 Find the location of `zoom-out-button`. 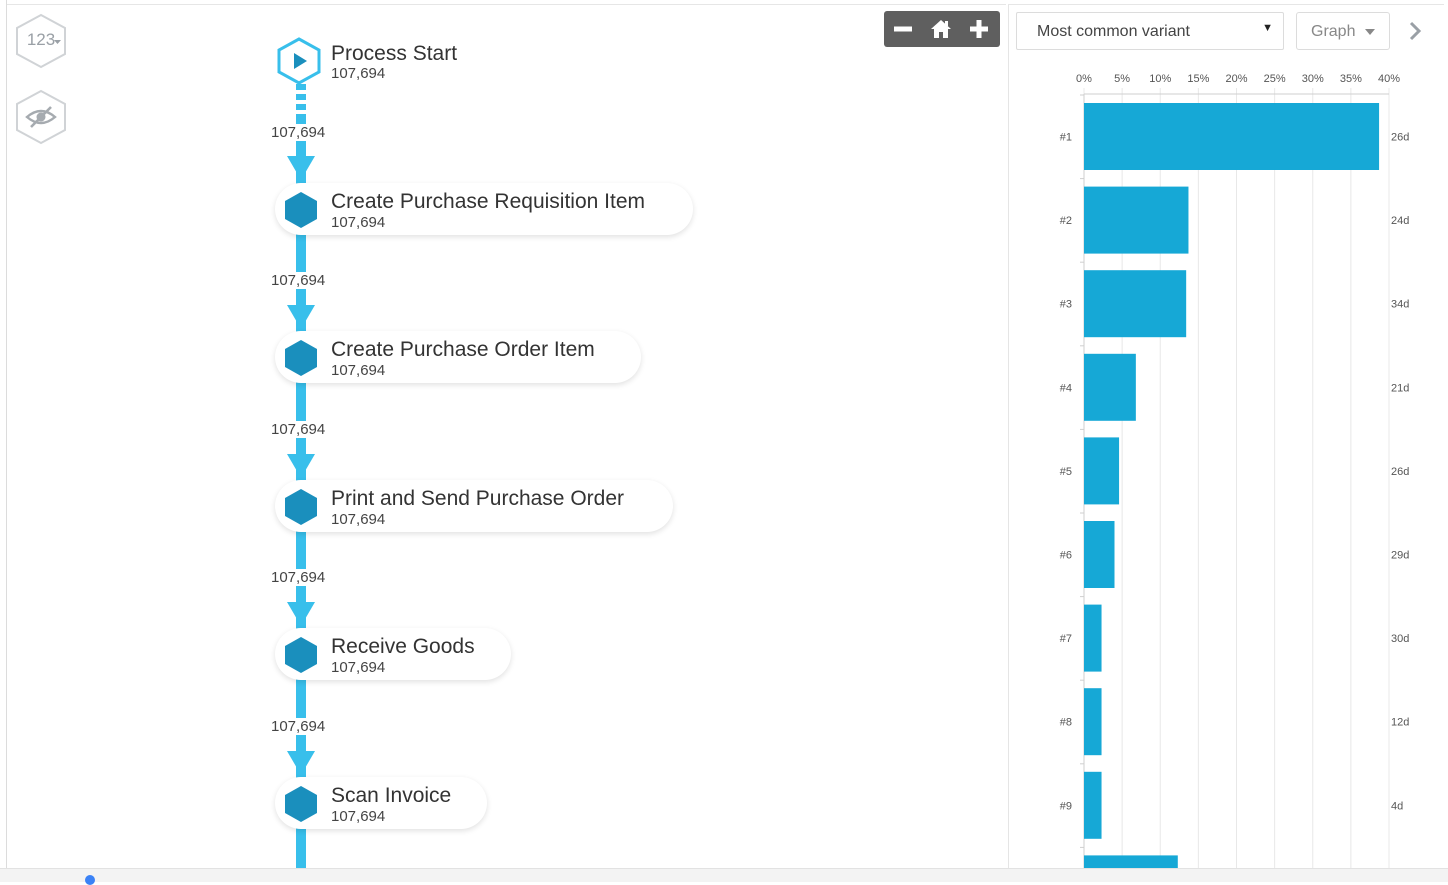

zoom-out-button is located at coordinates (903, 29).